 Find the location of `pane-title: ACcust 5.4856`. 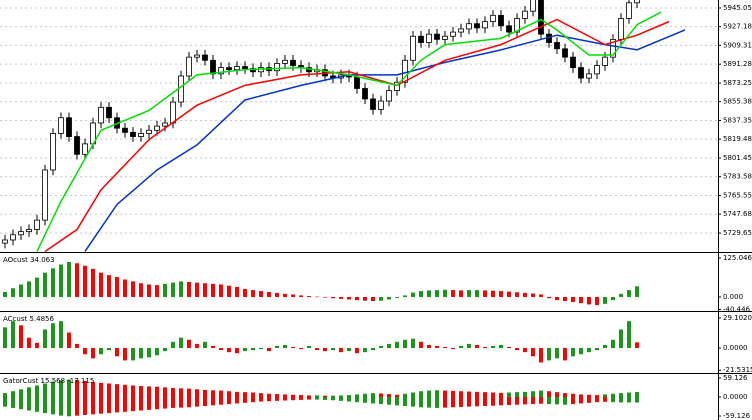

pane-title: ACcust 5.4856 is located at coordinates (28, 319).